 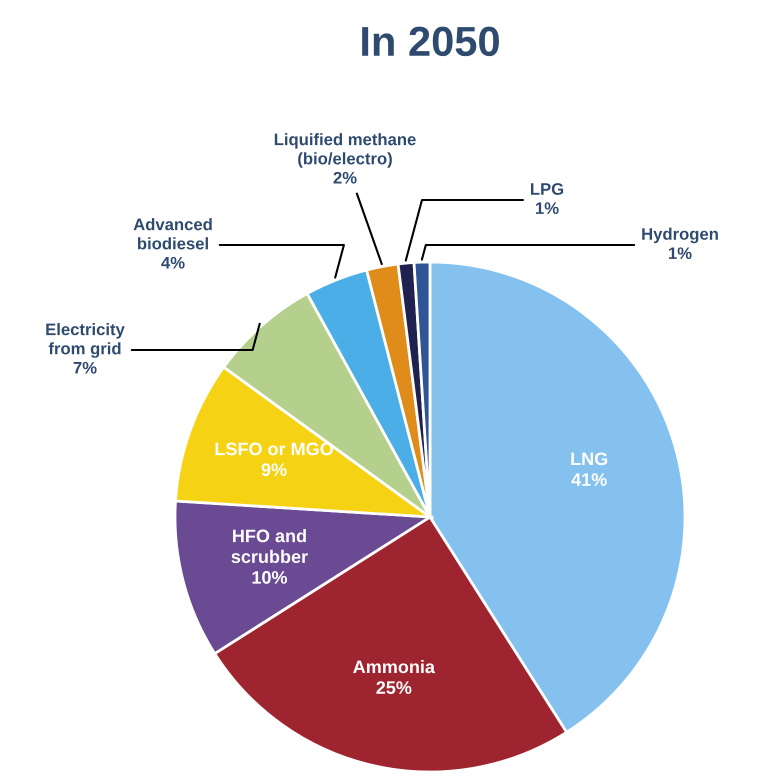 What do you see at coordinates (173, 262) in the screenshot?
I see `data-label: 4%` at bounding box center [173, 262].